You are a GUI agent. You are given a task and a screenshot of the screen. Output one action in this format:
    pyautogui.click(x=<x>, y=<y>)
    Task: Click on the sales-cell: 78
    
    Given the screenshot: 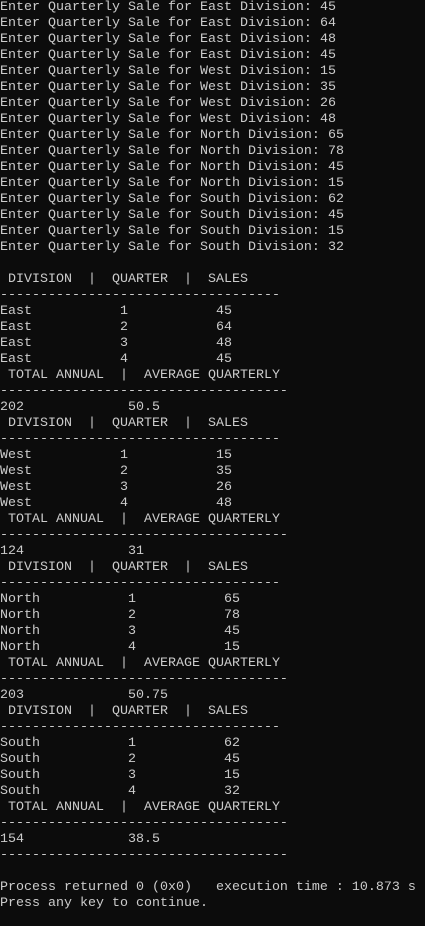 What is the action you would take?
    pyautogui.click(x=232, y=615)
    